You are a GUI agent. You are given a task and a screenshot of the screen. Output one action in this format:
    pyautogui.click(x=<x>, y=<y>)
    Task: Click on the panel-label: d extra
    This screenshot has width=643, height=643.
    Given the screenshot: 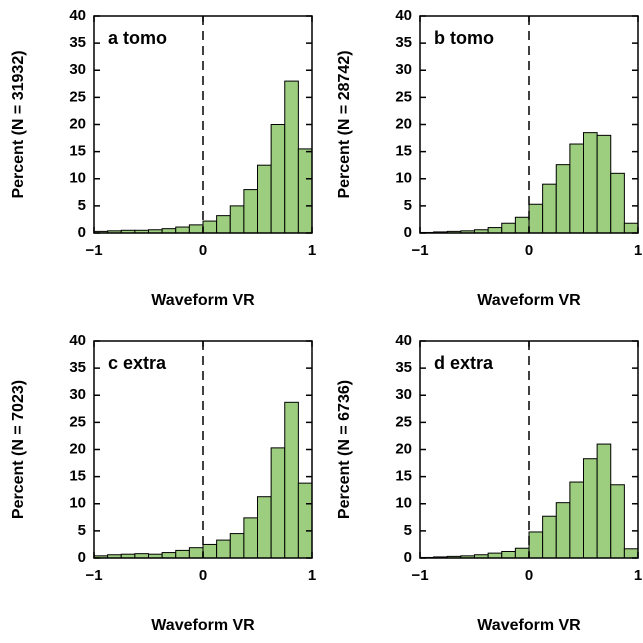 What is the action you would take?
    pyautogui.click(x=464, y=363)
    